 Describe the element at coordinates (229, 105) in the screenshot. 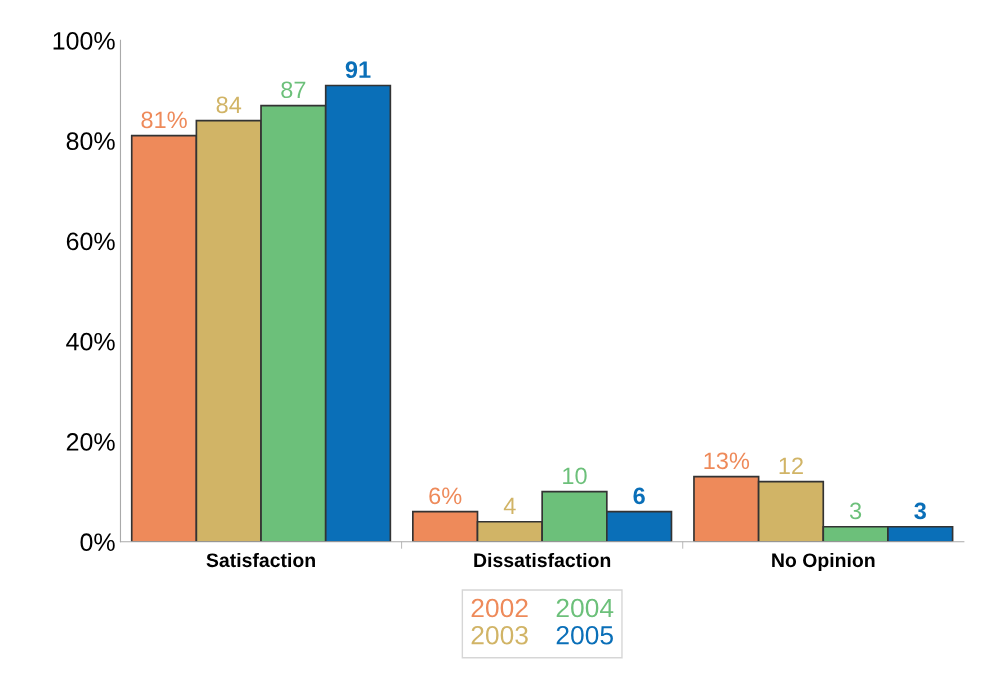

I see `data-label: 84` at that location.